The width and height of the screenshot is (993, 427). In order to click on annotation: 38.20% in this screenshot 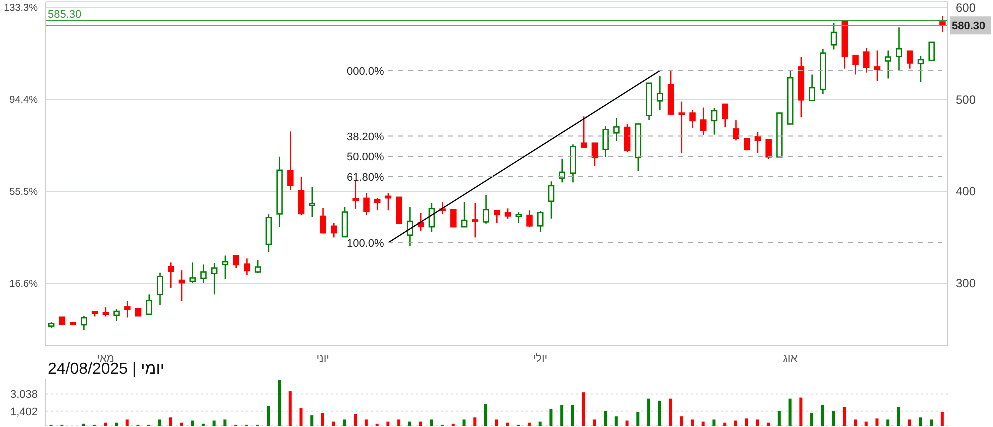, I will do `click(366, 137)`.